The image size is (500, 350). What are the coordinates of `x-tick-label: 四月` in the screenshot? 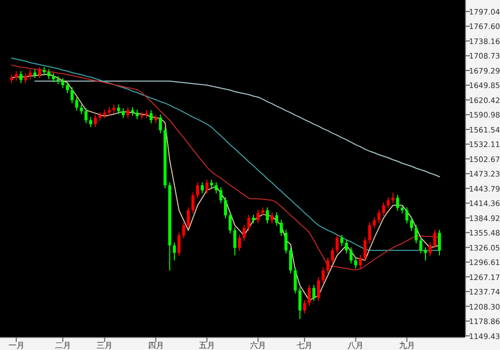 It's located at (156, 345).